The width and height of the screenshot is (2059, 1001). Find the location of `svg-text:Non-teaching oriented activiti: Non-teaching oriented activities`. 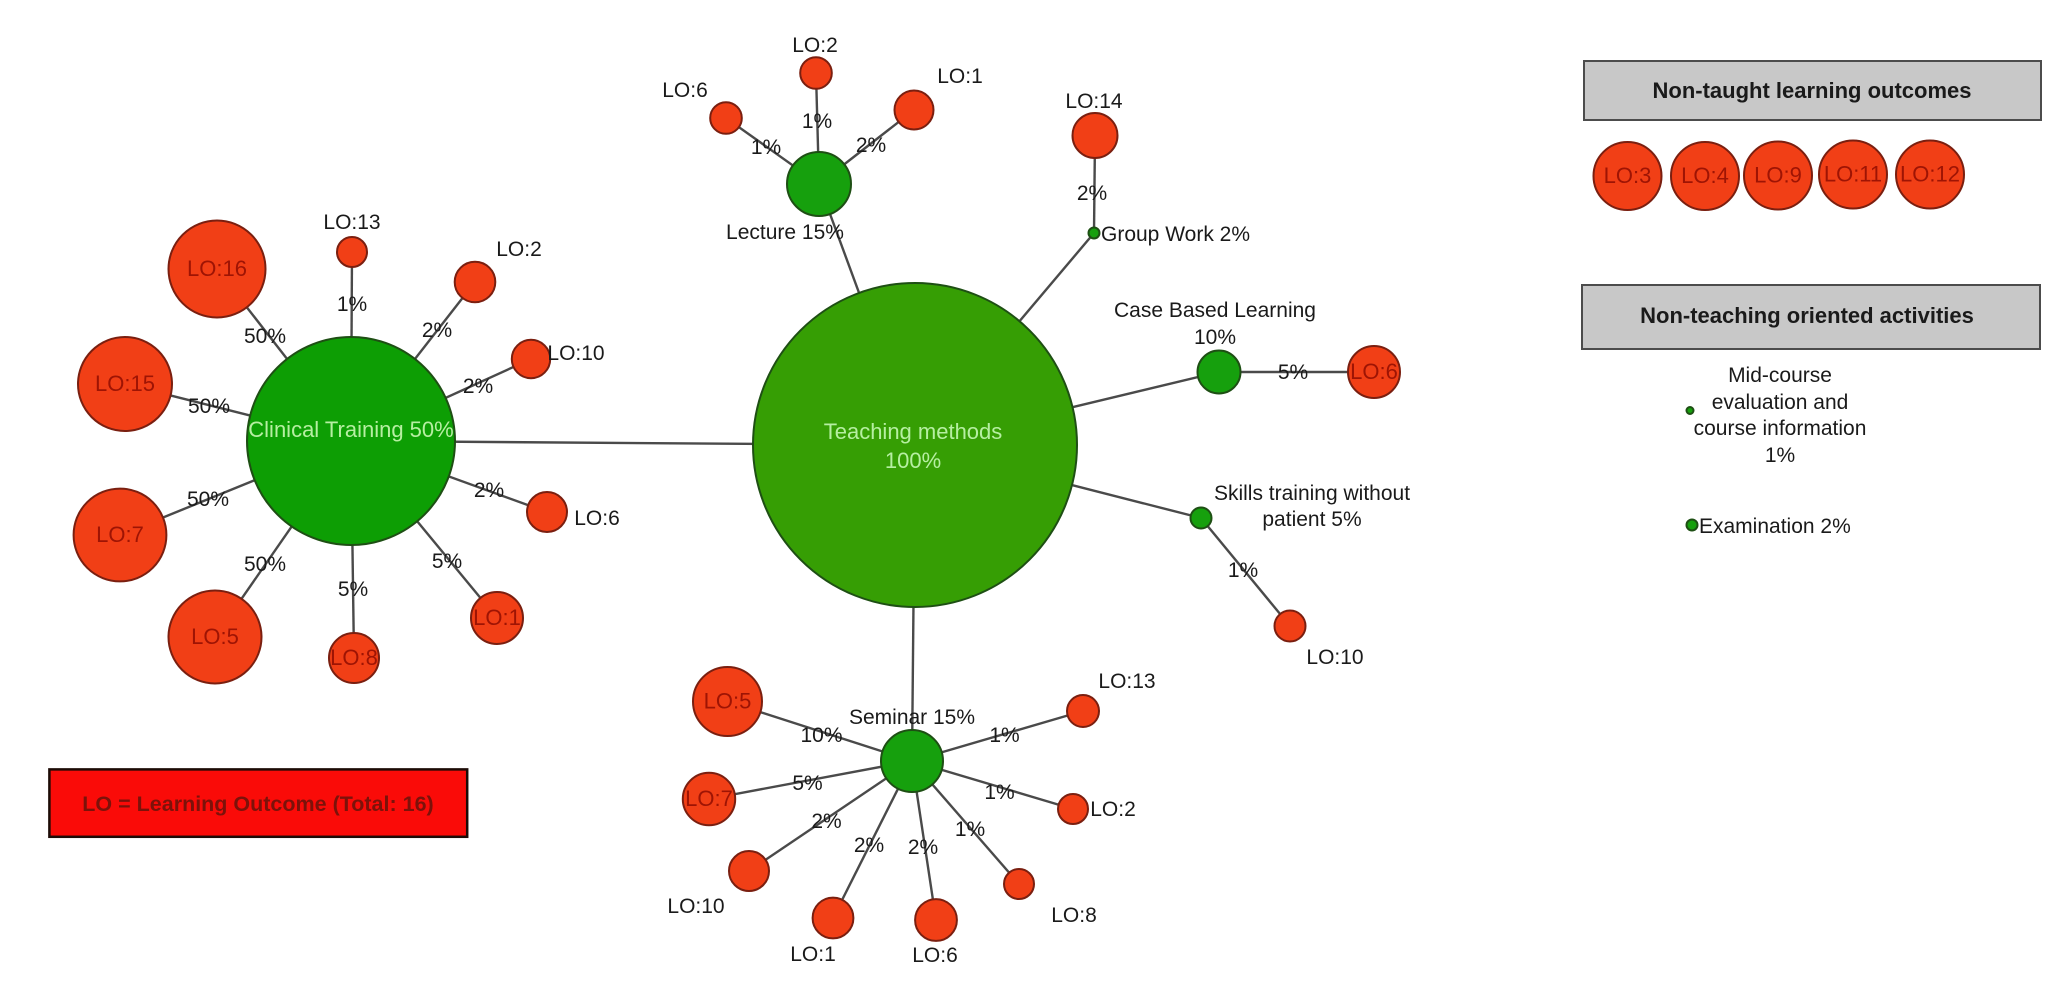

svg-text:Non-teaching oriented activiti: Non-teaching oriented activities is located at coordinates (1807, 315).